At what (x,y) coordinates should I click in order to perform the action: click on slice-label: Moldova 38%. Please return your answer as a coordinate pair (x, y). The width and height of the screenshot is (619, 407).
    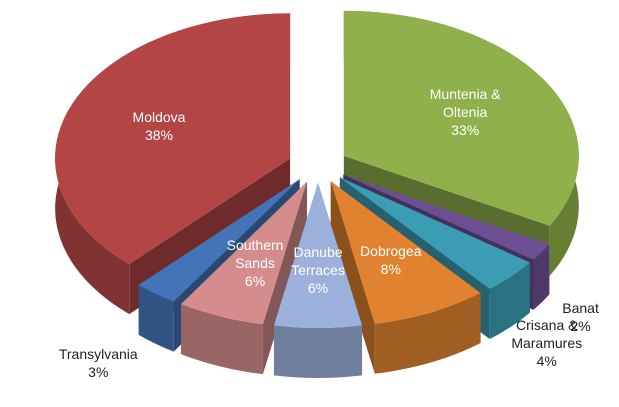
    Looking at the image, I should click on (159, 126).